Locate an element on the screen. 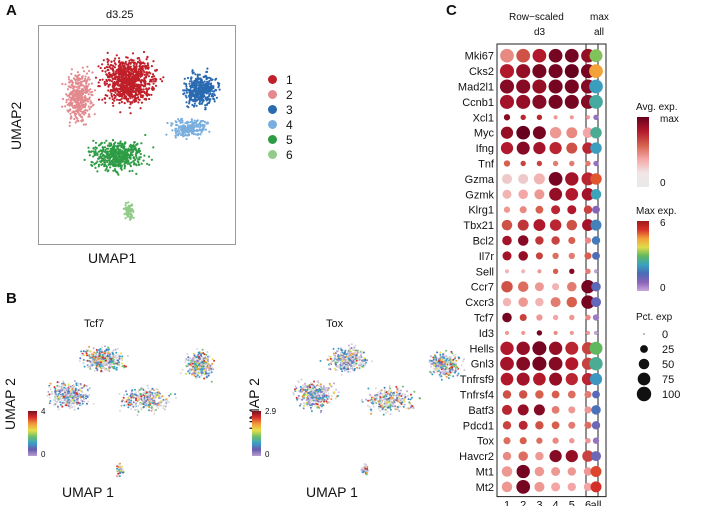 The width and height of the screenshot is (722, 507). tcf7-title: Tcf7 is located at coordinates (94, 324).